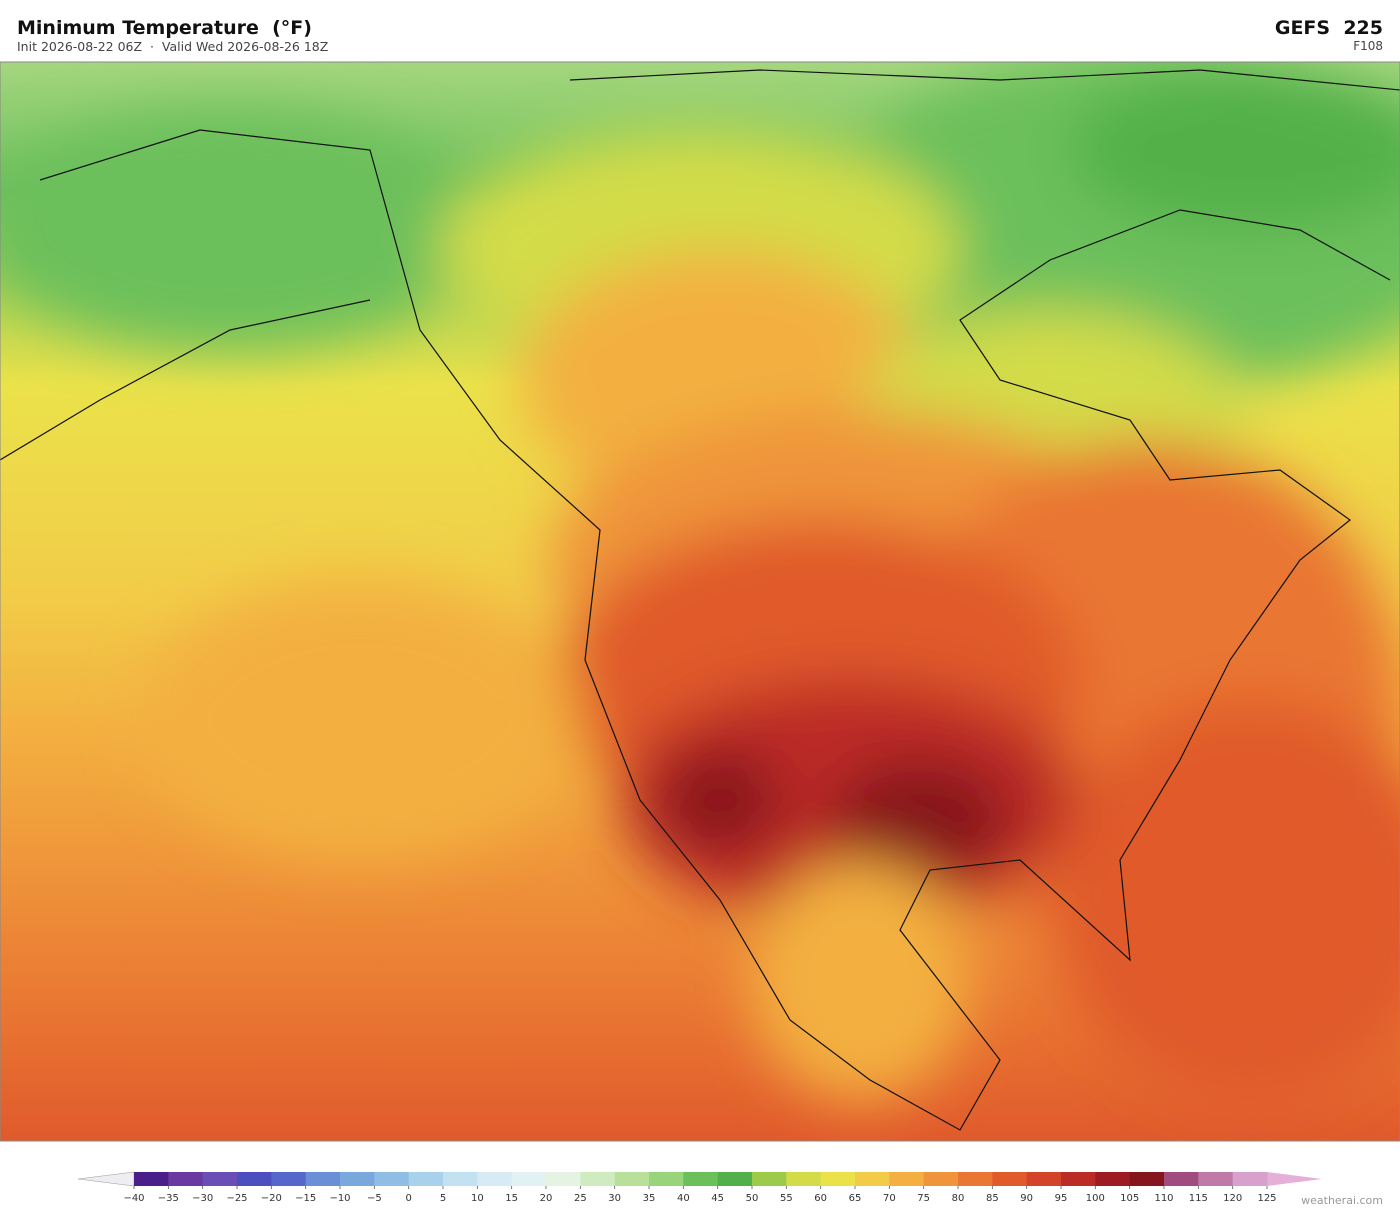 This screenshot has width=1400, height=1219. What do you see at coordinates (1163, 1198) in the screenshot?
I see `colorbar-tick-label: 110` at bounding box center [1163, 1198].